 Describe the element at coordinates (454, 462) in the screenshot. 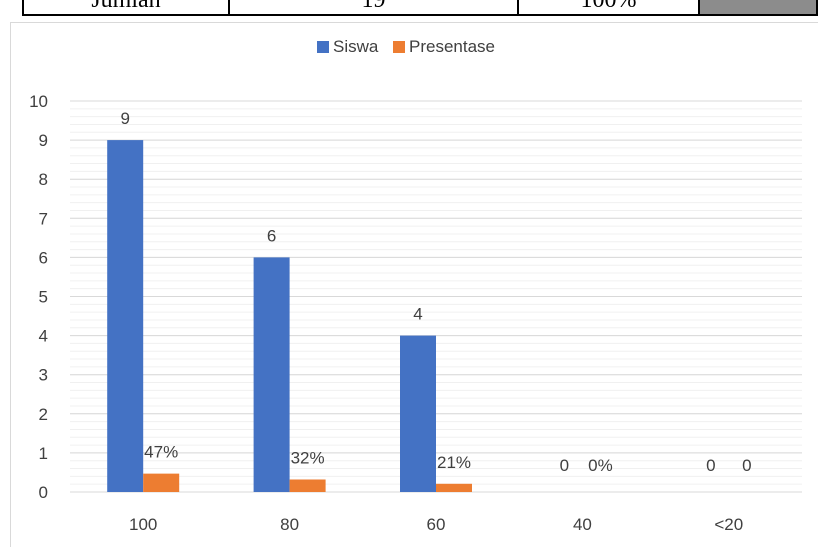

I see `data-label: 21%` at that location.